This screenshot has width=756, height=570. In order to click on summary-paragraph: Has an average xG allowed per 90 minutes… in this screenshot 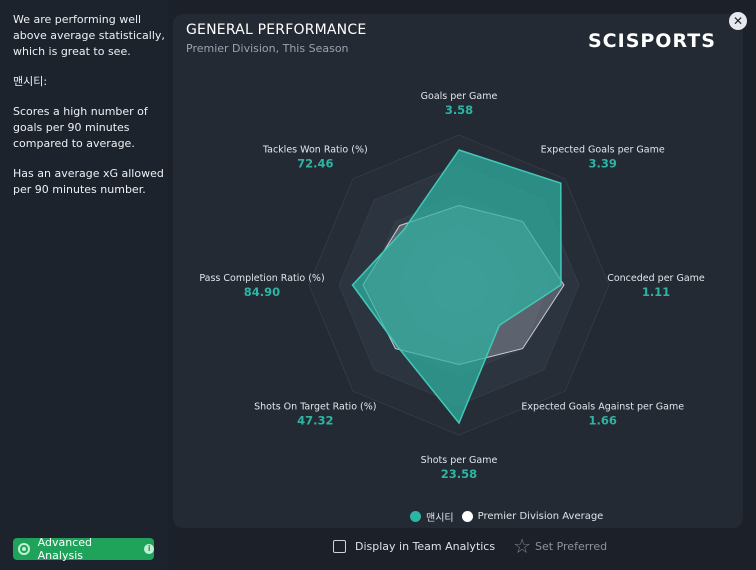, I will do `click(88, 181)`.